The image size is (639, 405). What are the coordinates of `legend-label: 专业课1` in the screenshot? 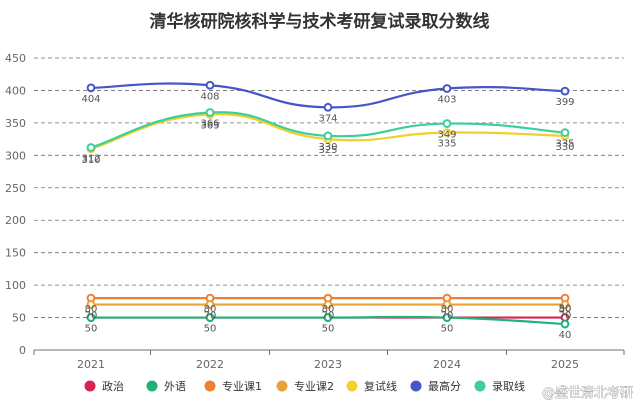 It's located at (242, 386).